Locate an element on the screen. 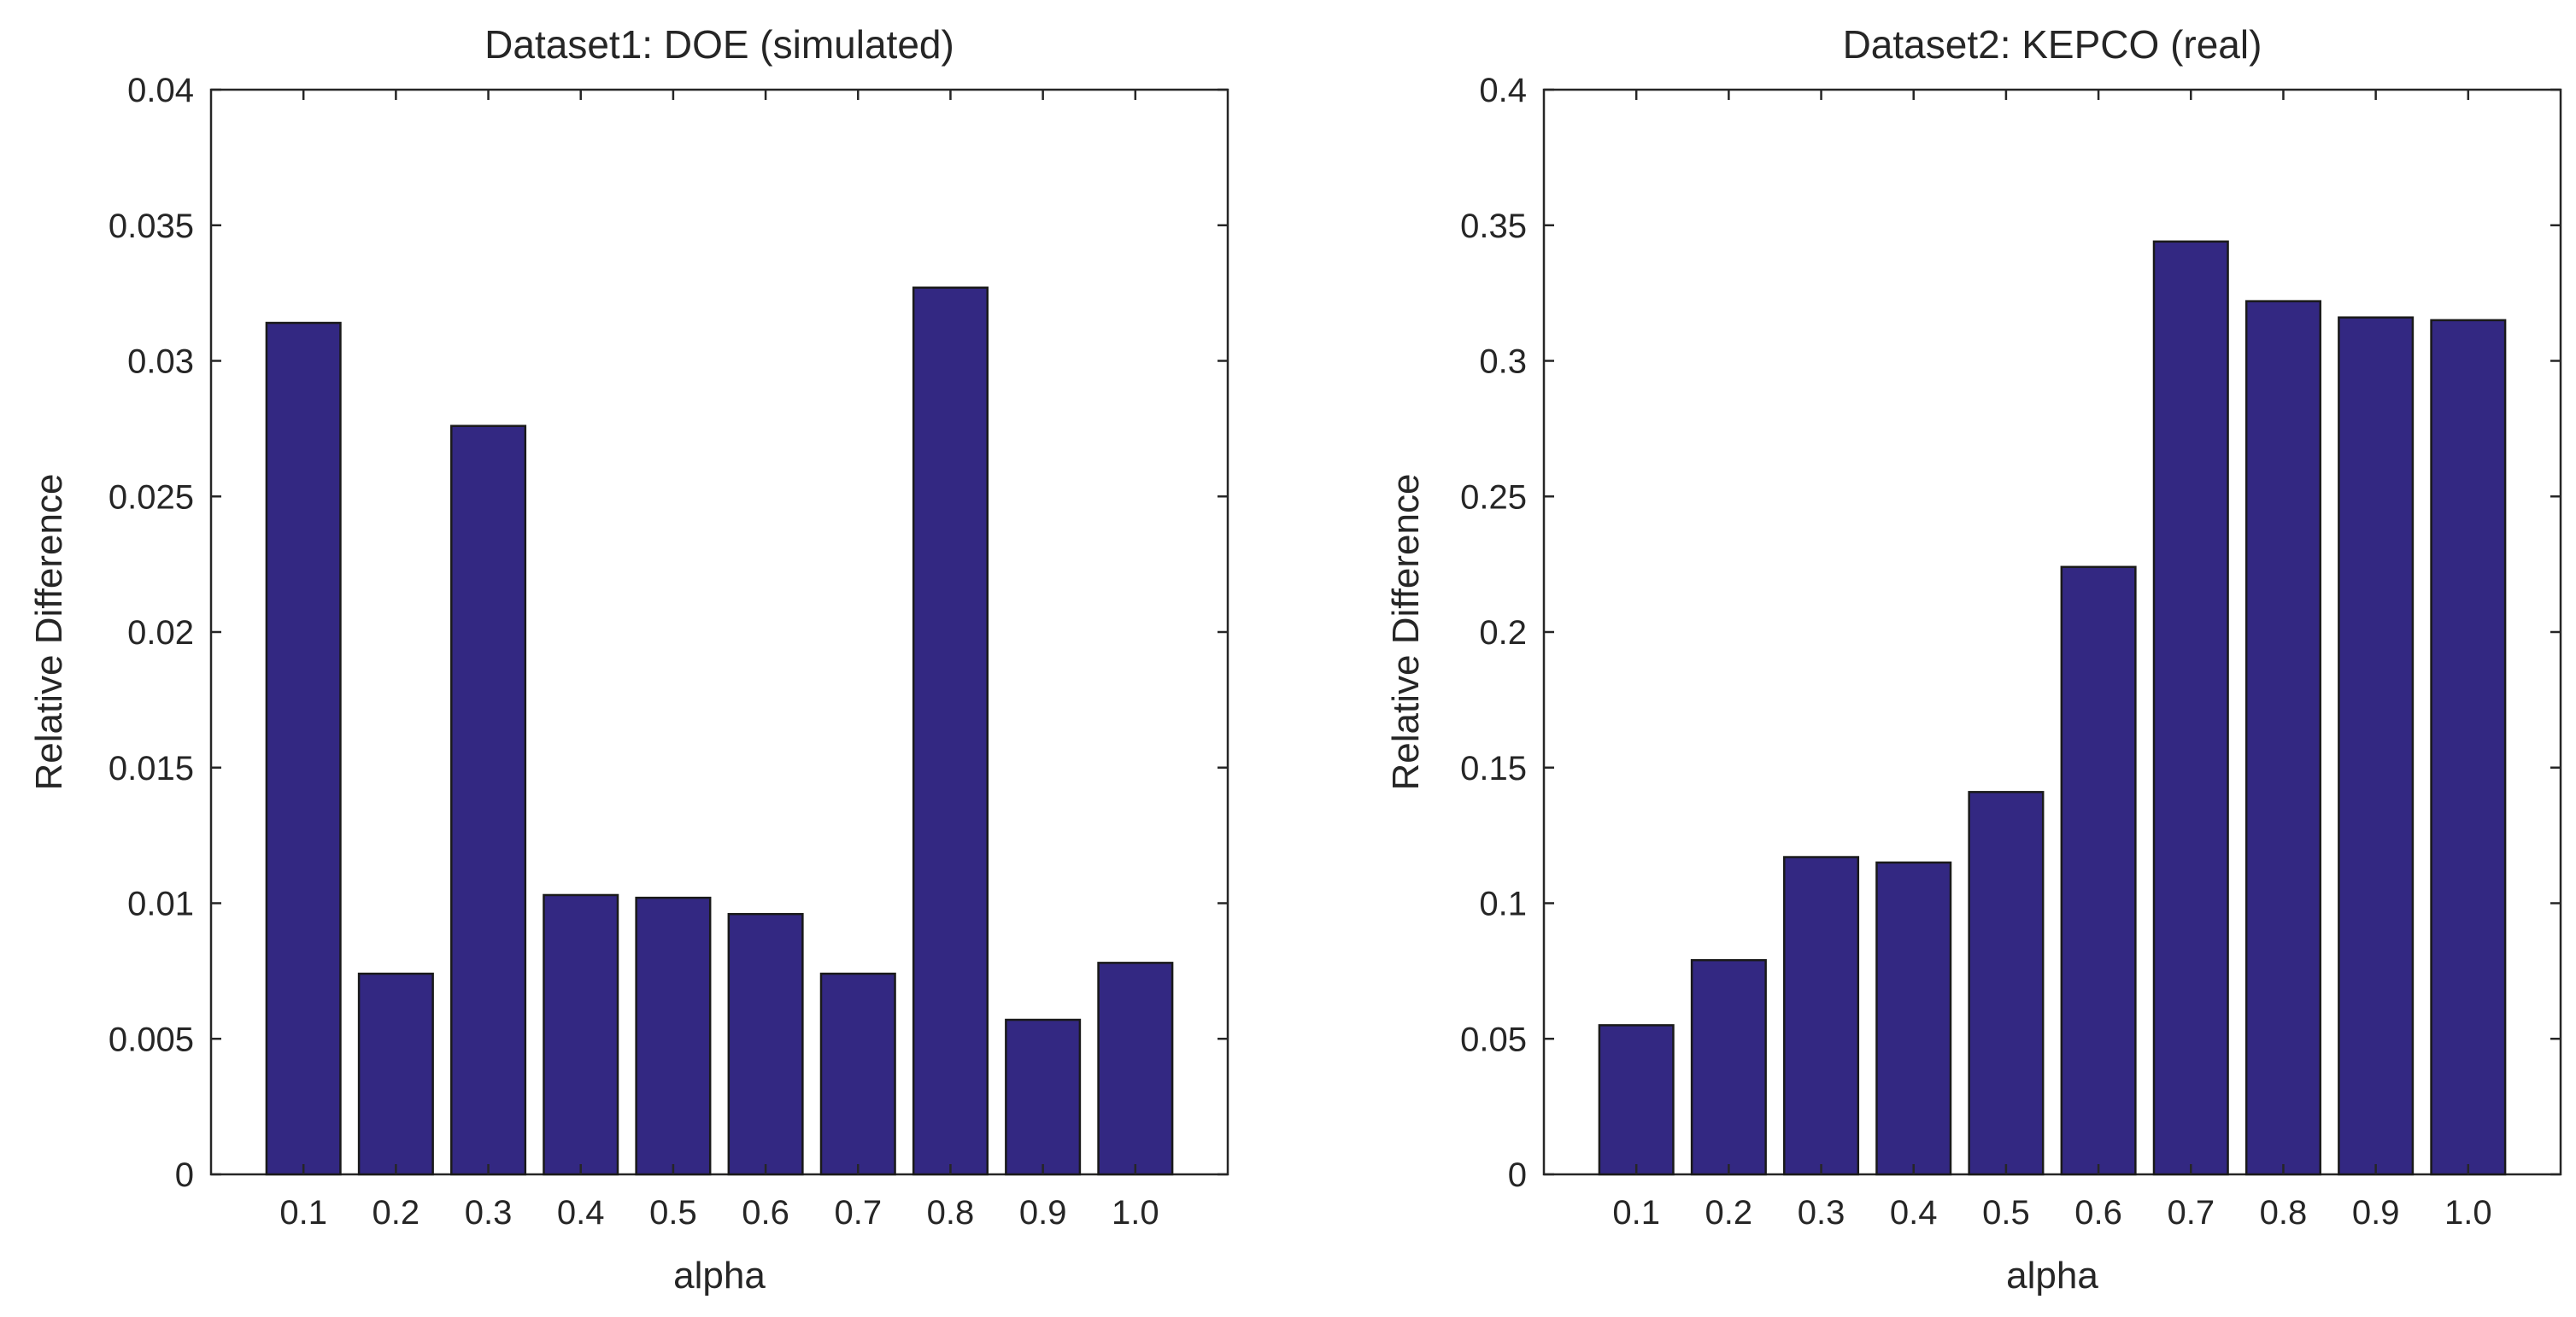  y-tick-label: 0.1 is located at coordinates (1503, 904).